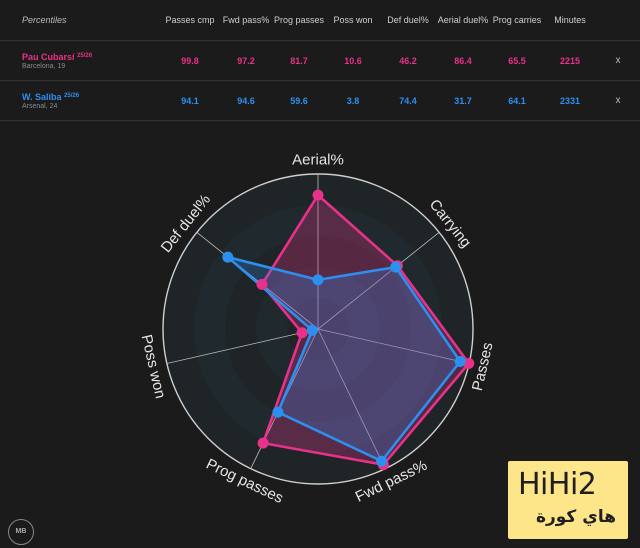 The width and height of the screenshot is (640, 548). I want to click on value-cell: 97.2, so click(246, 60).